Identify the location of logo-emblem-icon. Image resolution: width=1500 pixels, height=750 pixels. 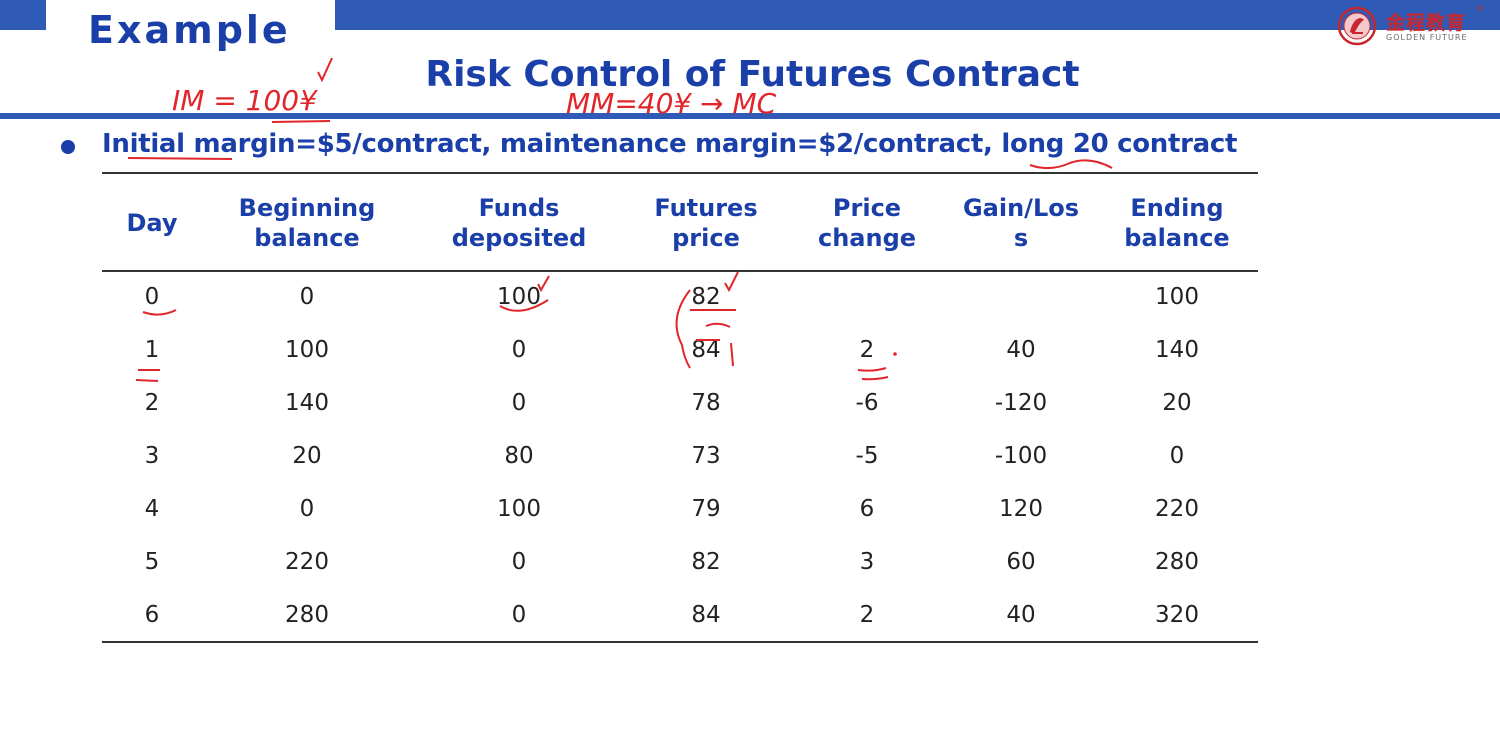
(1357, 26).